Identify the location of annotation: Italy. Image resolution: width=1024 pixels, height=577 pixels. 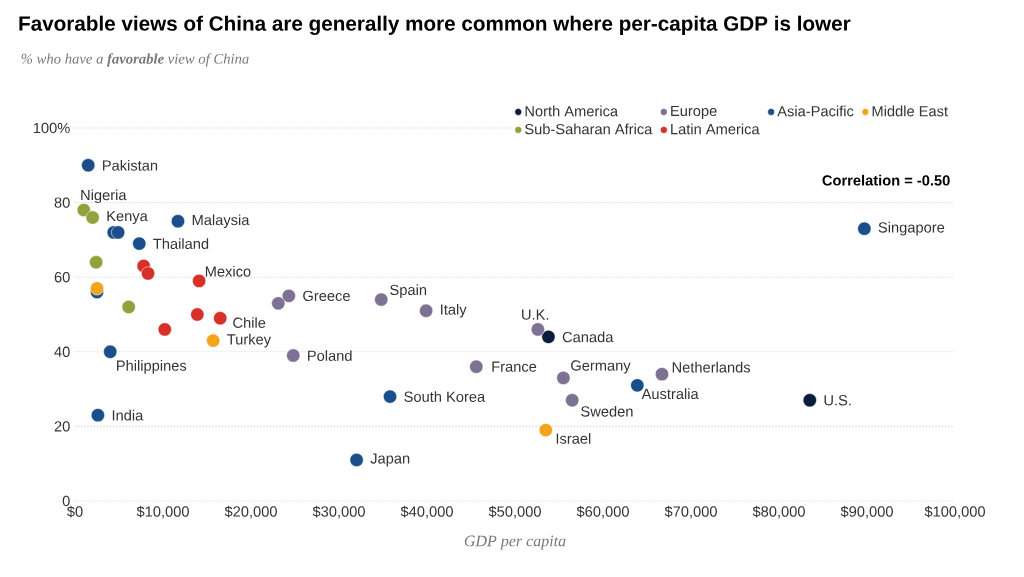
(454, 310).